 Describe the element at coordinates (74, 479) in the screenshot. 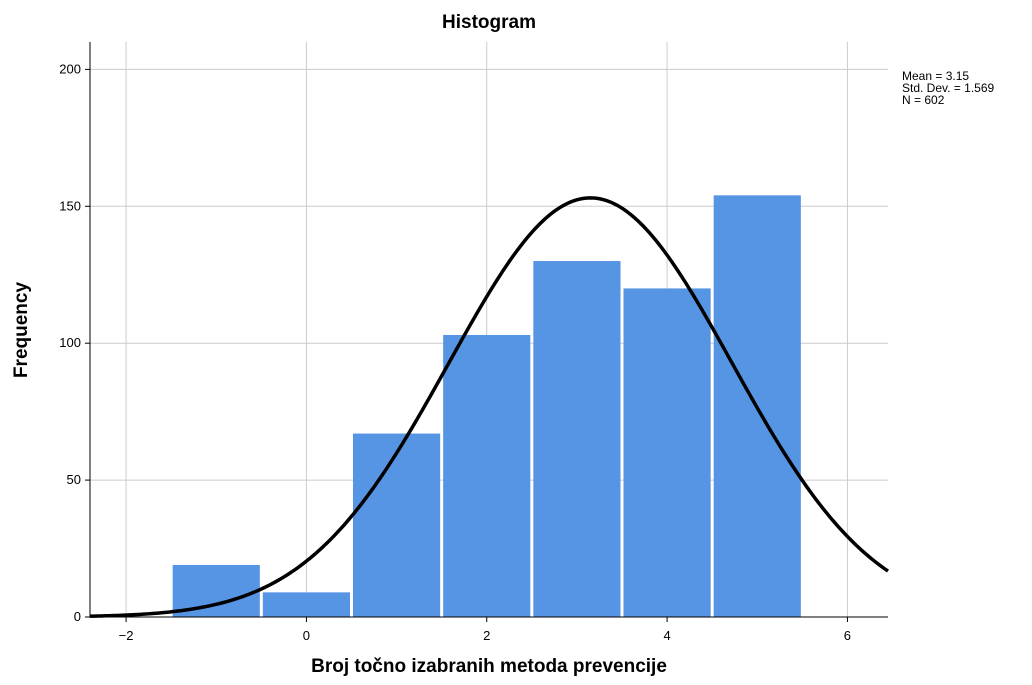

I see `y-tick-label: 50` at that location.